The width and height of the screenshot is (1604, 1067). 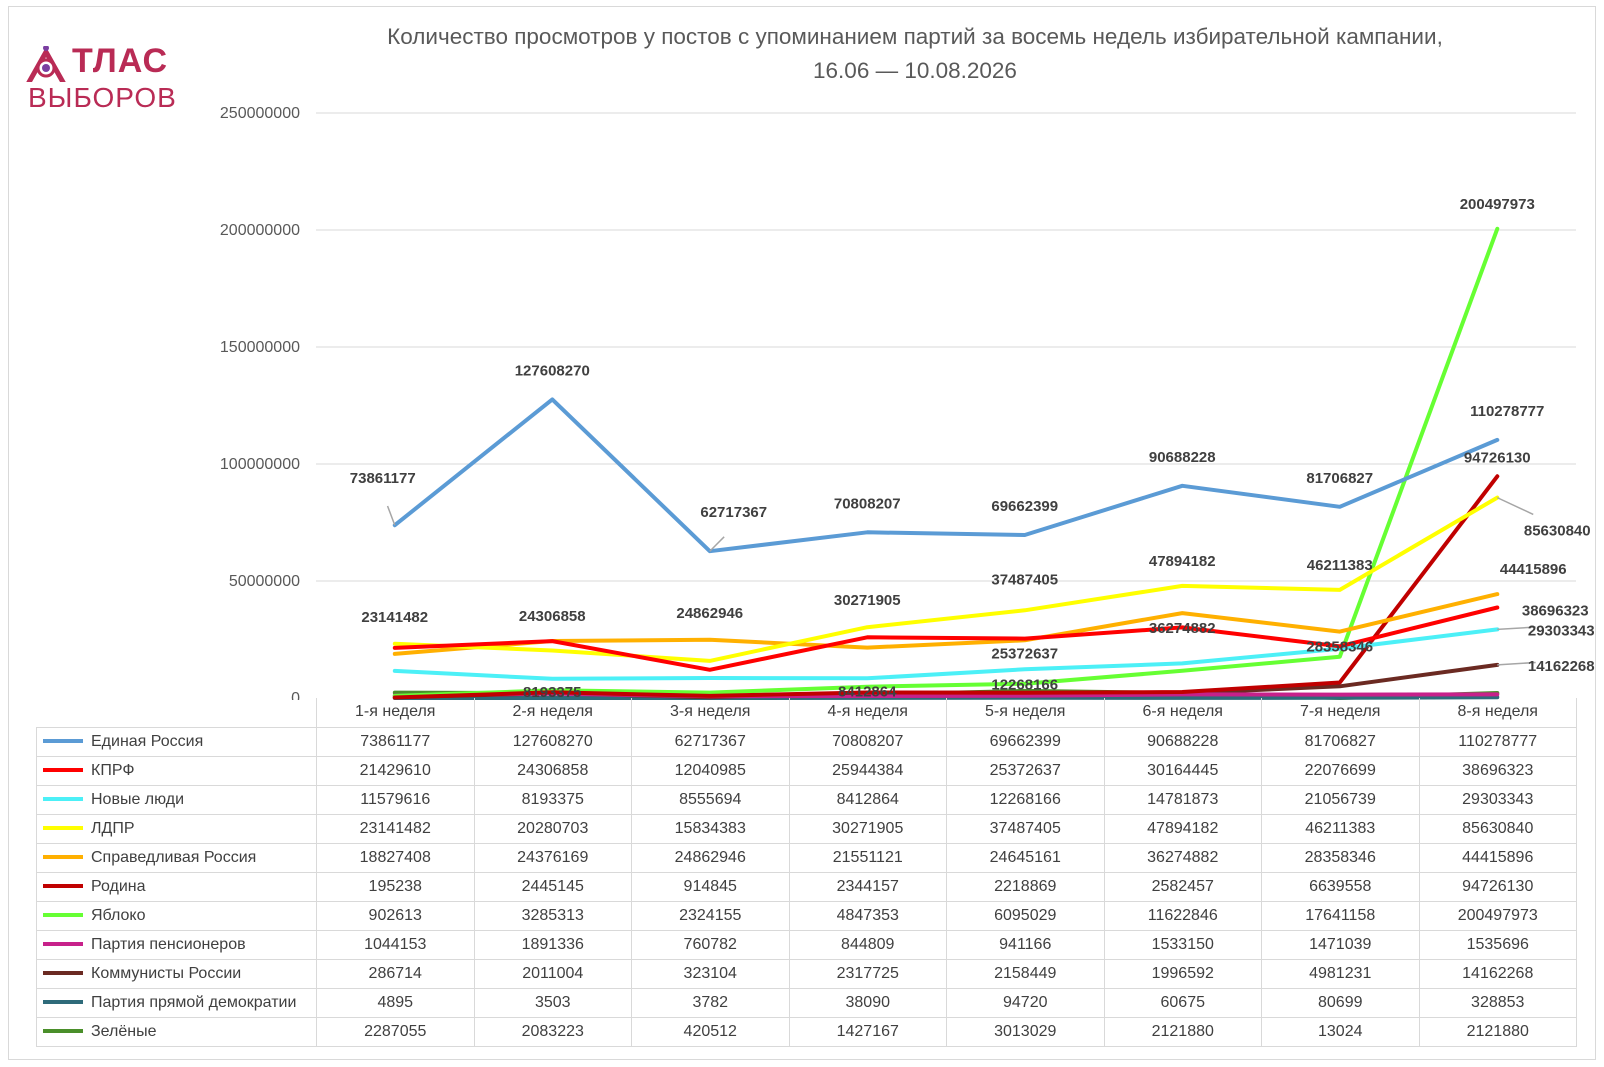 I want to click on table-cell: 11622846, so click(x=1182, y=915).